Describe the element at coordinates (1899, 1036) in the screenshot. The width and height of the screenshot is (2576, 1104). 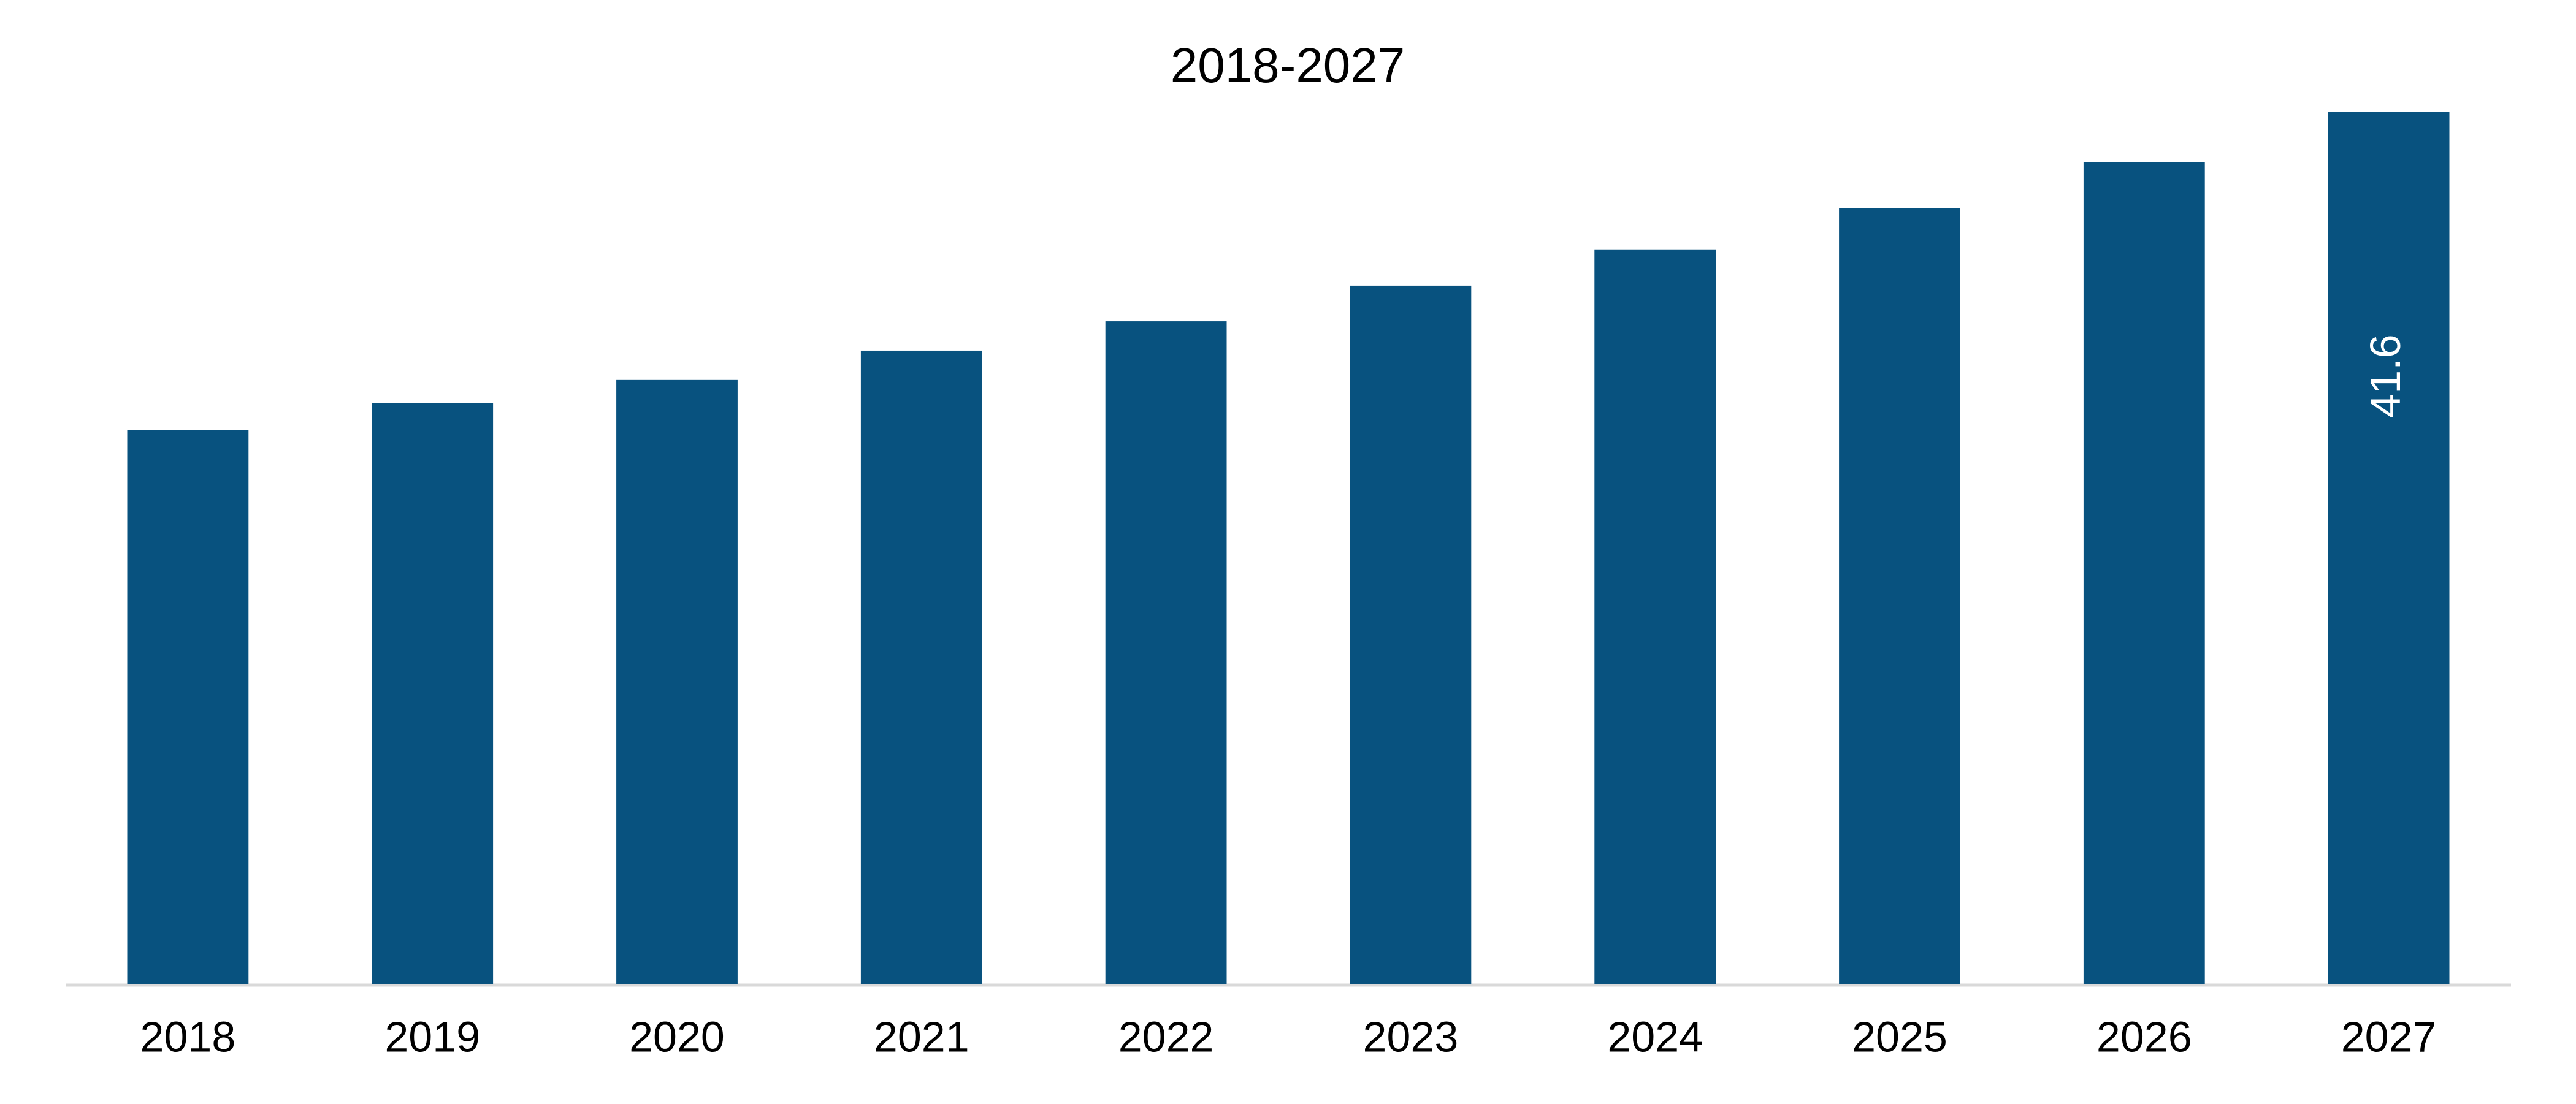
I see `x-tick-label: 2025` at that location.